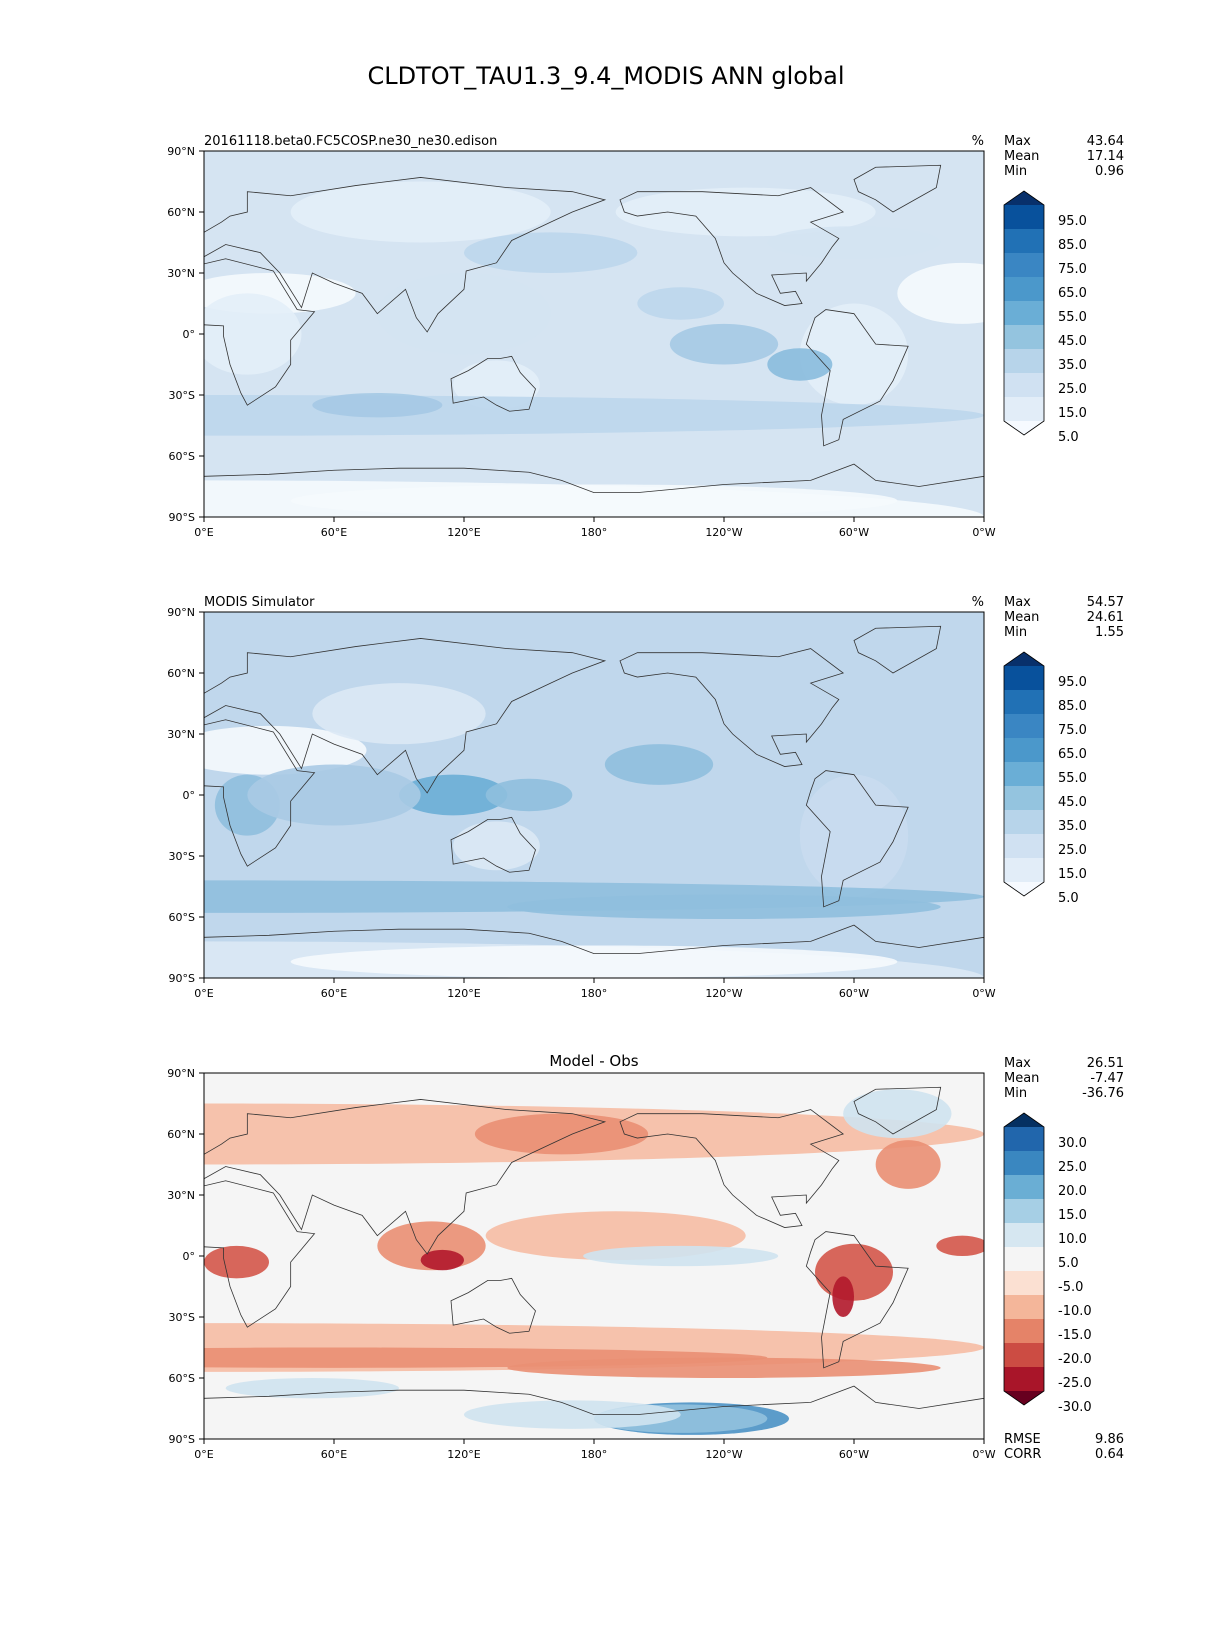 The height and width of the screenshot is (1628, 1212). I want to click on coastline-africa, so click(260, 332).